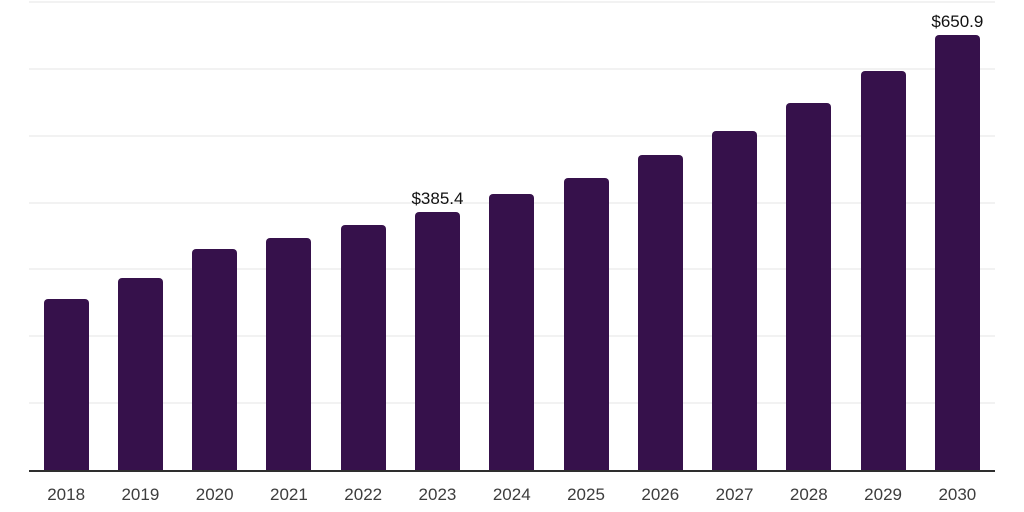  What do you see at coordinates (957, 252) in the screenshot?
I see `bar-2030` at bounding box center [957, 252].